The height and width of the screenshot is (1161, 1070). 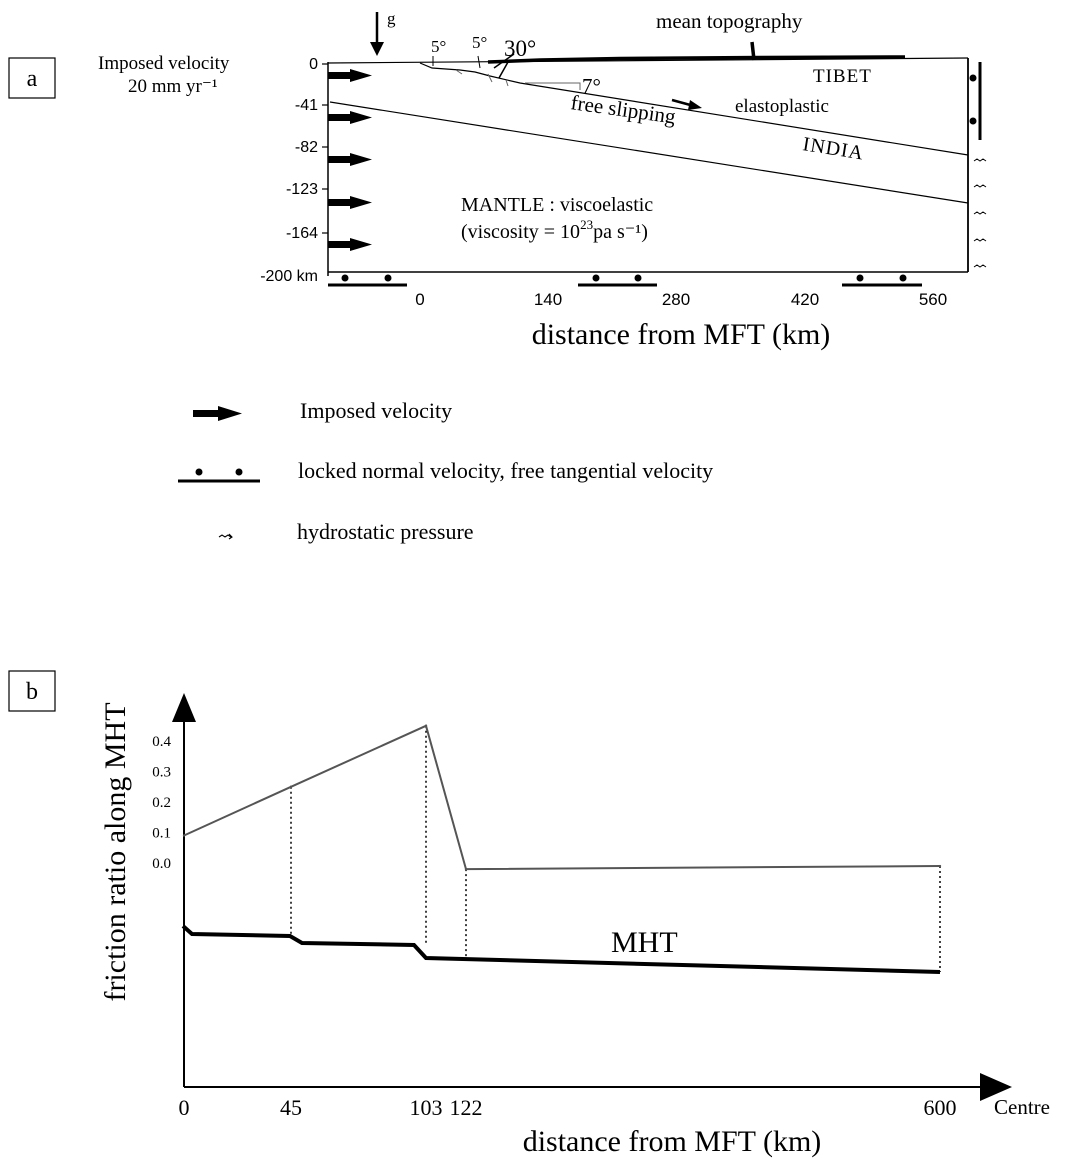 What do you see at coordinates (161, 773) in the screenshot?
I see `y-tick-label: 0.3` at bounding box center [161, 773].